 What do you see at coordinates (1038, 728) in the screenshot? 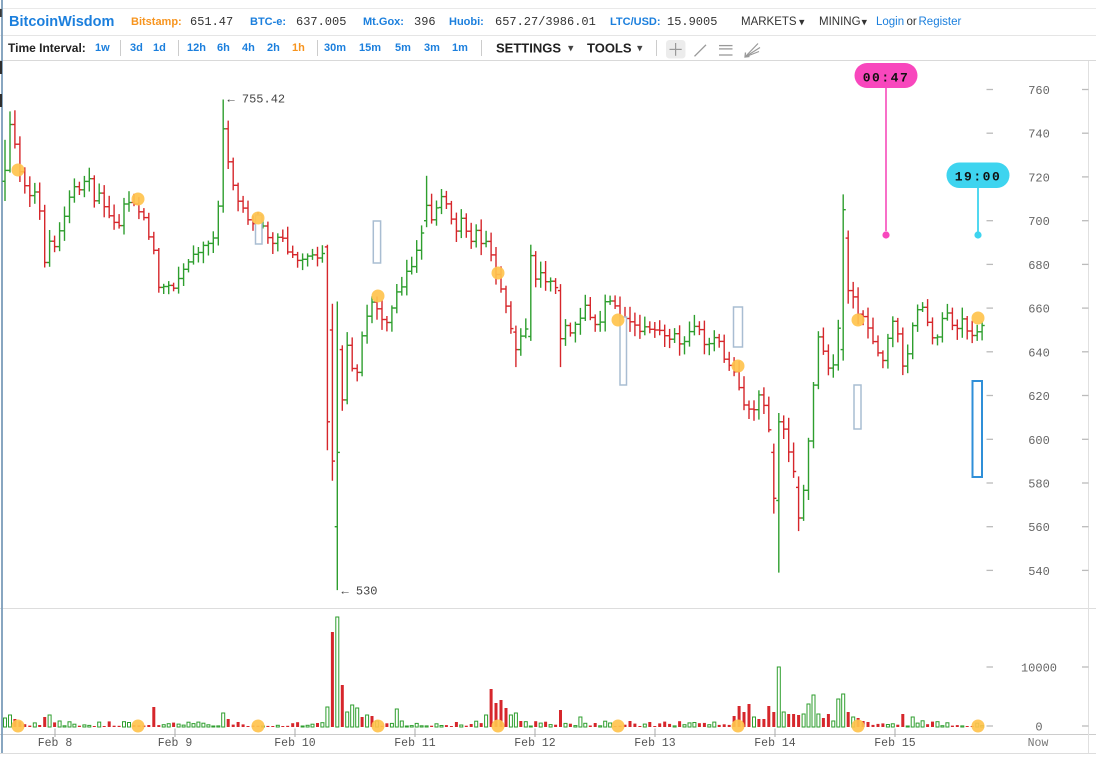
I see `svg-text: 0` at bounding box center [1038, 728].